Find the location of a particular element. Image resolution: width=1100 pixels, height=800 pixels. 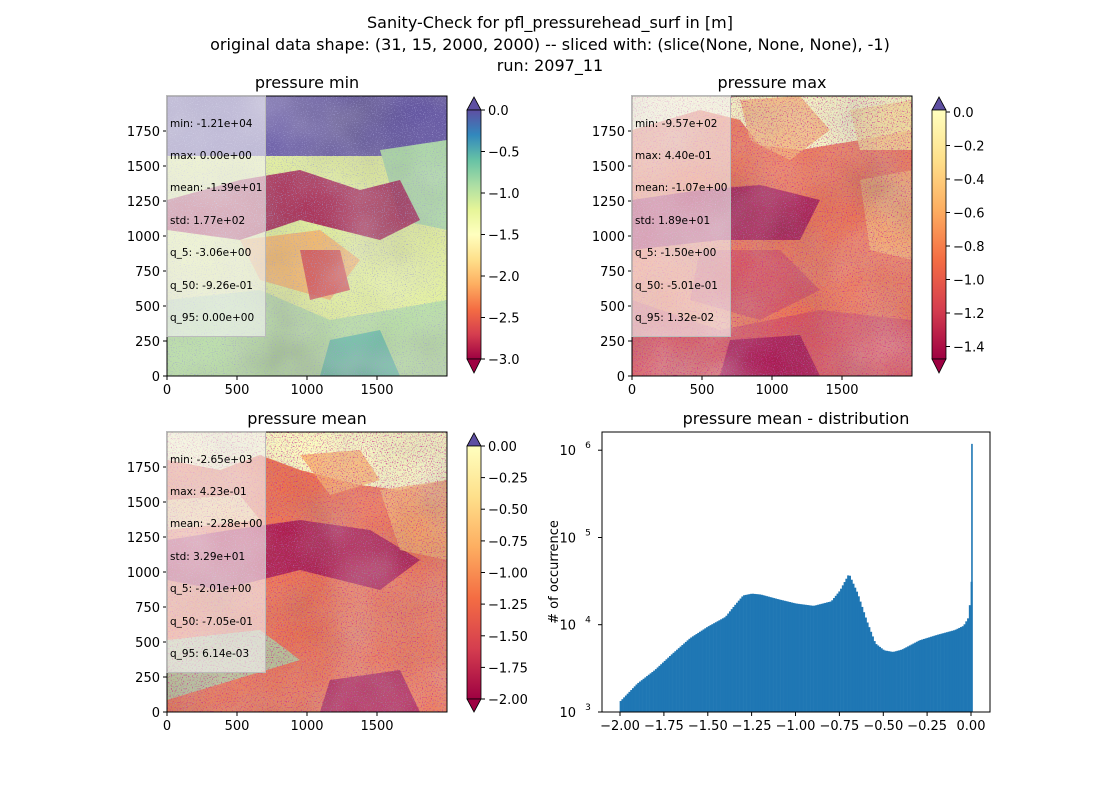

histogram-y-axis: 10 3 10 4 10 5 10 6 is located at coordinates (580, 581).